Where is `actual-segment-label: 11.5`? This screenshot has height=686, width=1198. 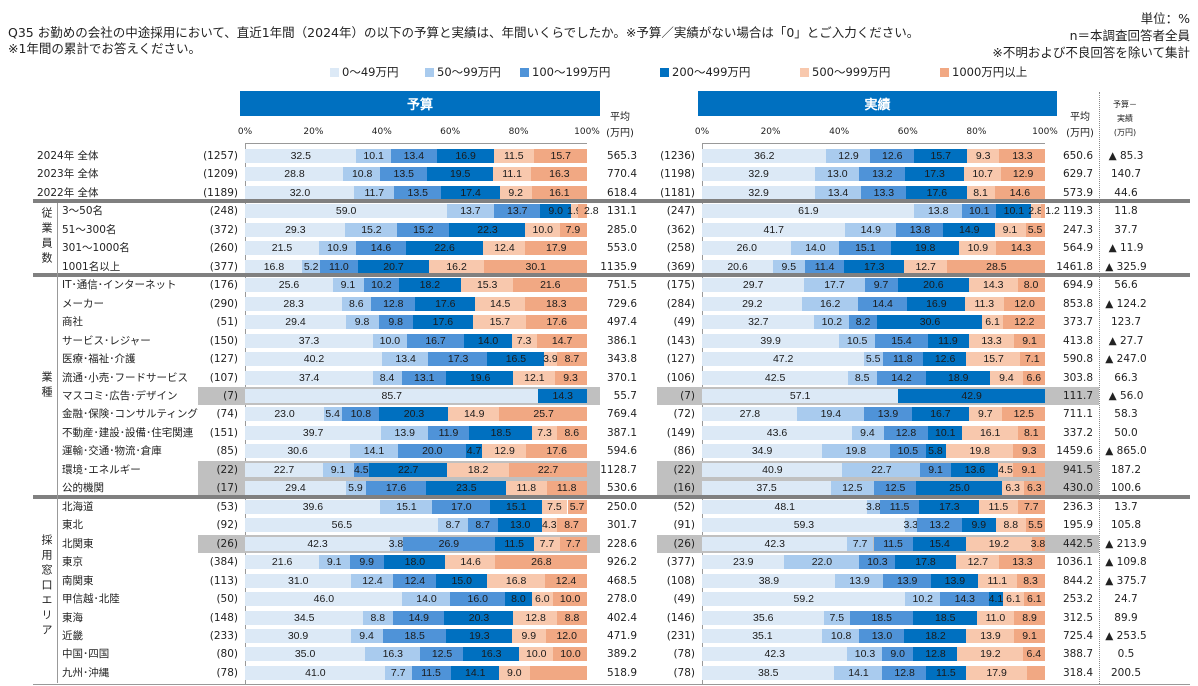
actual-segment-label: 11.5 is located at coordinates (998, 506).